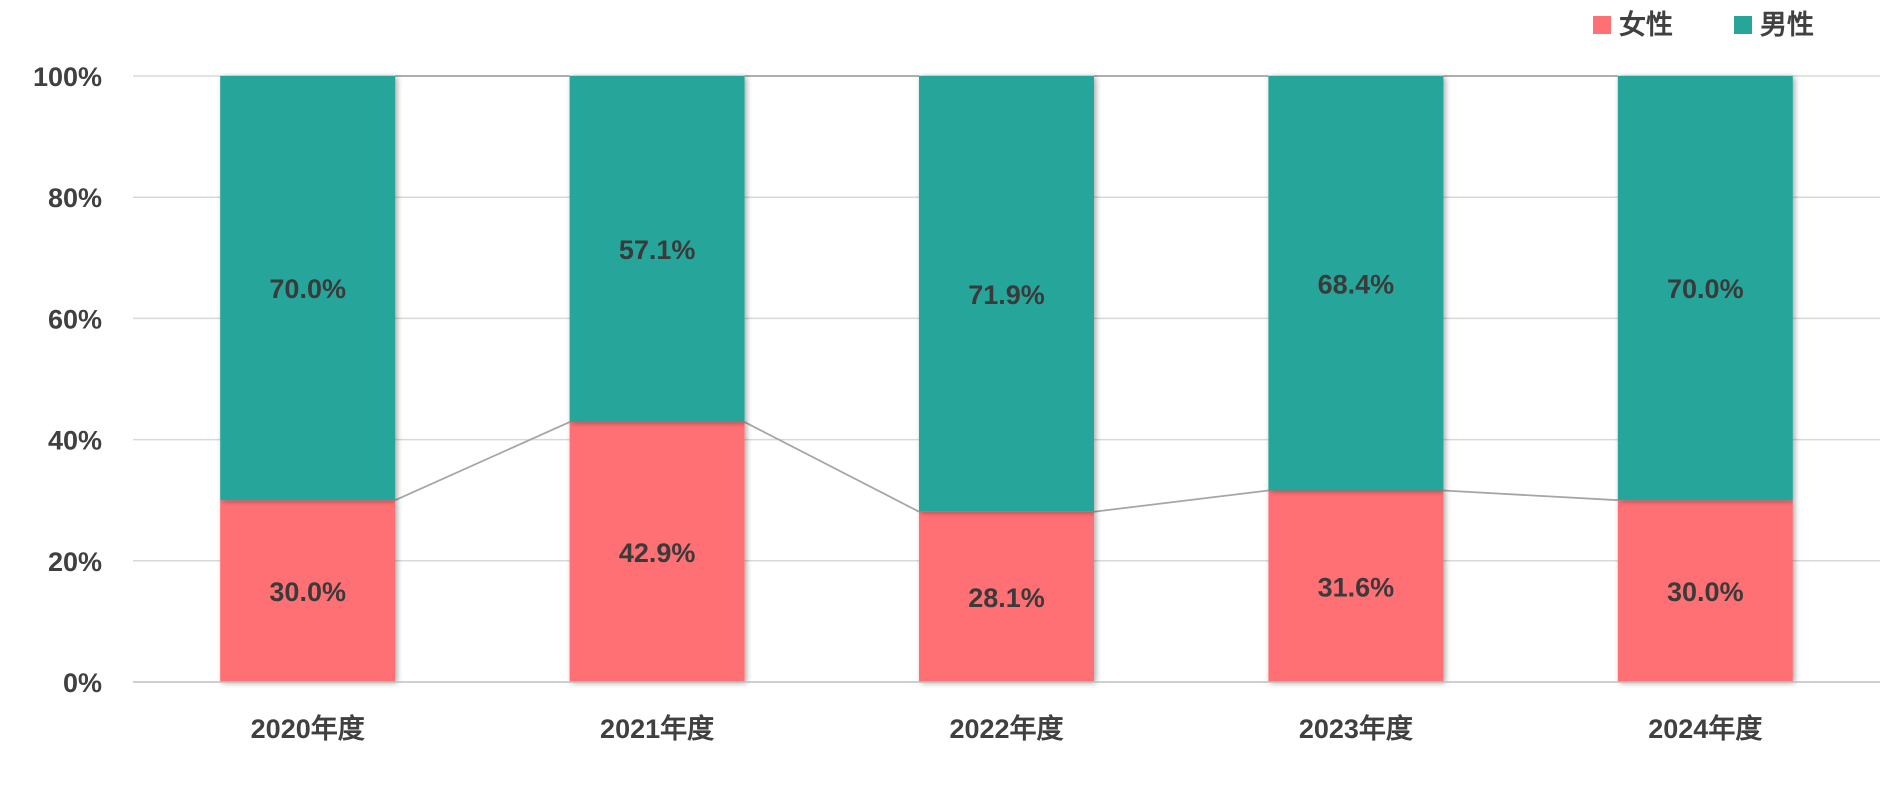 The width and height of the screenshot is (1880, 798). I want to click on y-tick-label: 40%, so click(75, 441).